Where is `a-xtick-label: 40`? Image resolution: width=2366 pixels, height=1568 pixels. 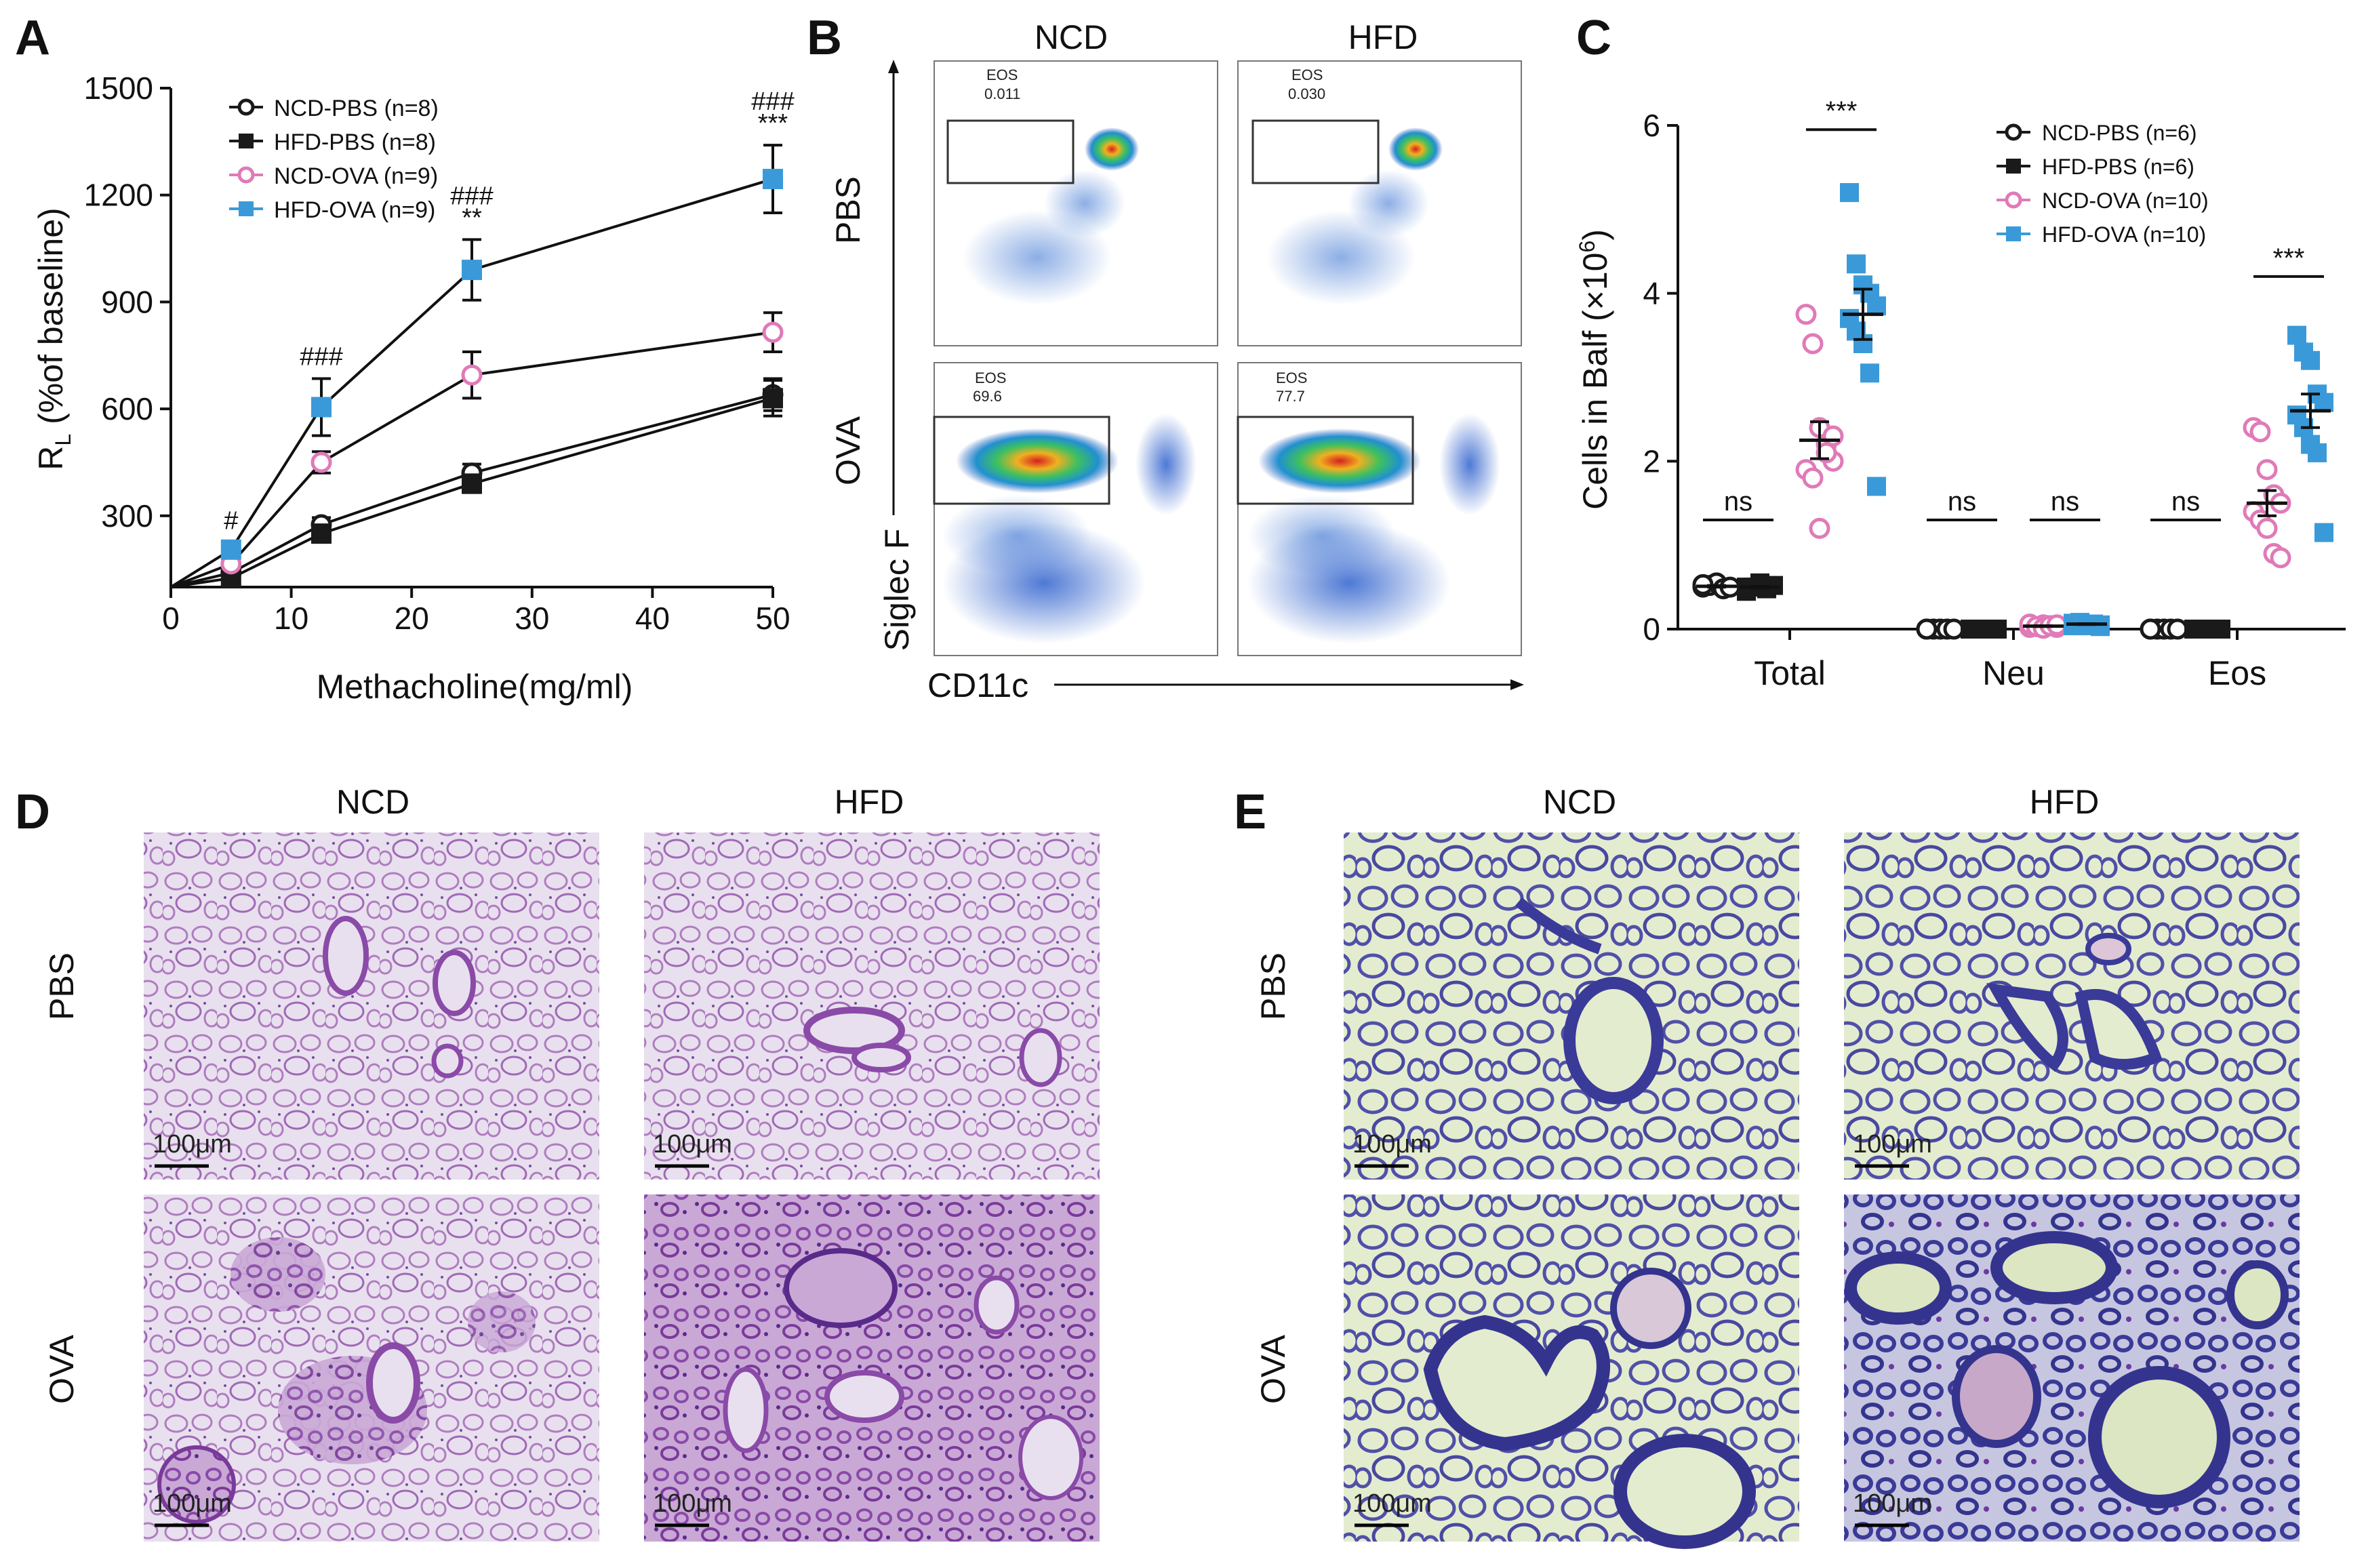
a-xtick-label: 40 is located at coordinates (652, 619).